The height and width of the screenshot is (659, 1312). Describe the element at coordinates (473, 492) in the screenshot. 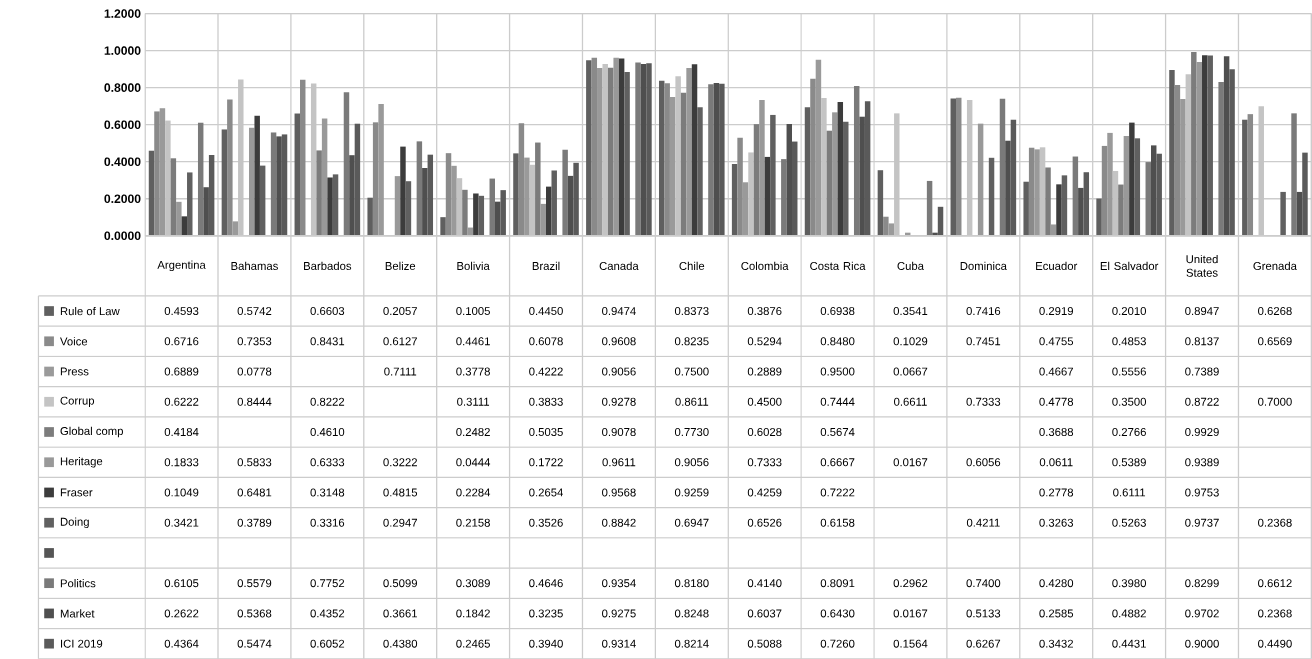

I see `data-label: 0.2284` at that location.